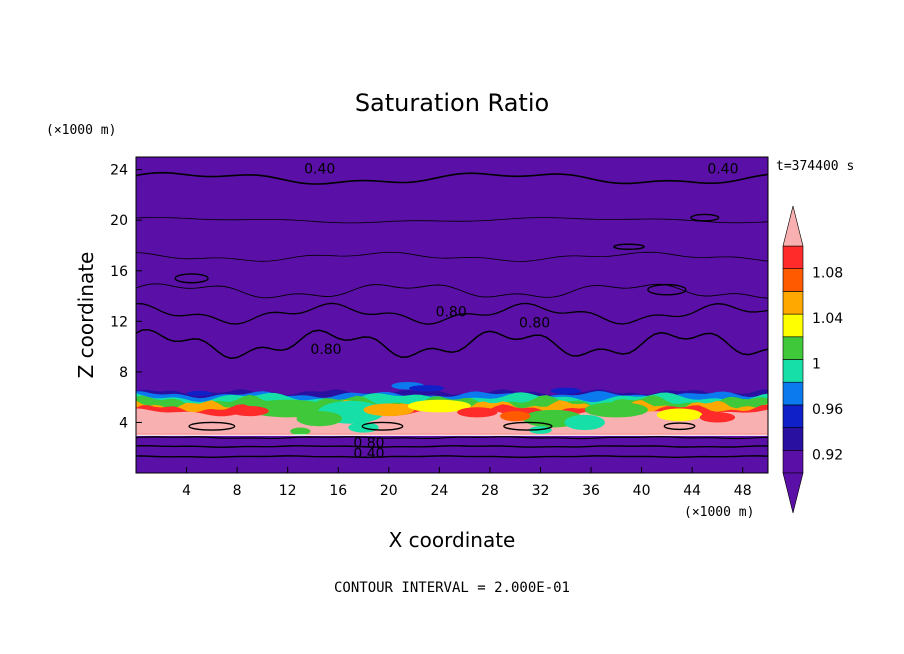  I want to click on time-label: t=374400 s, so click(815, 166).